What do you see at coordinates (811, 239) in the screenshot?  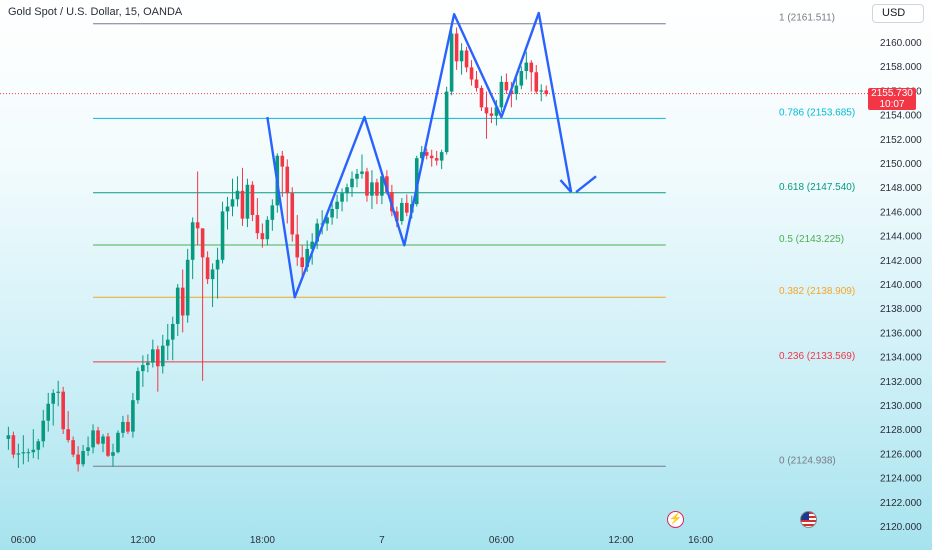 I see `fib-label-0.5: 0.5 (2143.225)` at bounding box center [811, 239].